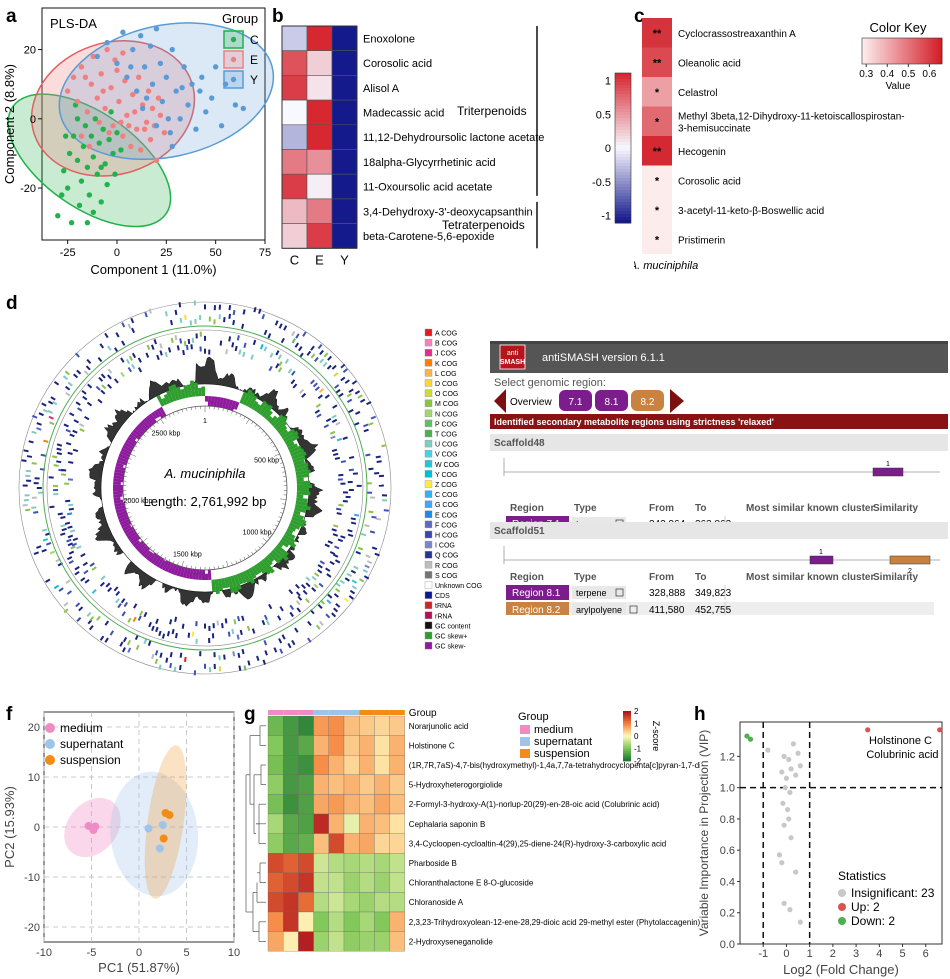 This screenshot has height=979, width=950. What do you see at coordinates (623, 148) in the screenshot?
I see `colorbar-frame` at bounding box center [623, 148].